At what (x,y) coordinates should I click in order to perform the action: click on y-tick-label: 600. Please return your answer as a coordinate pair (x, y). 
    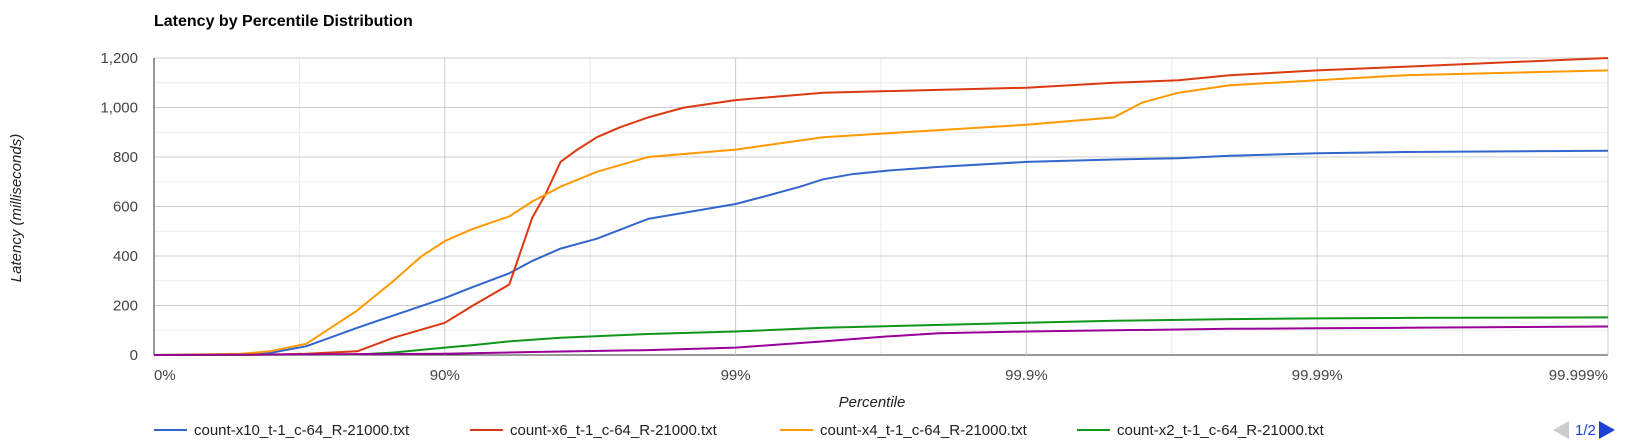
    Looking at the image, I should click on (125, 207).